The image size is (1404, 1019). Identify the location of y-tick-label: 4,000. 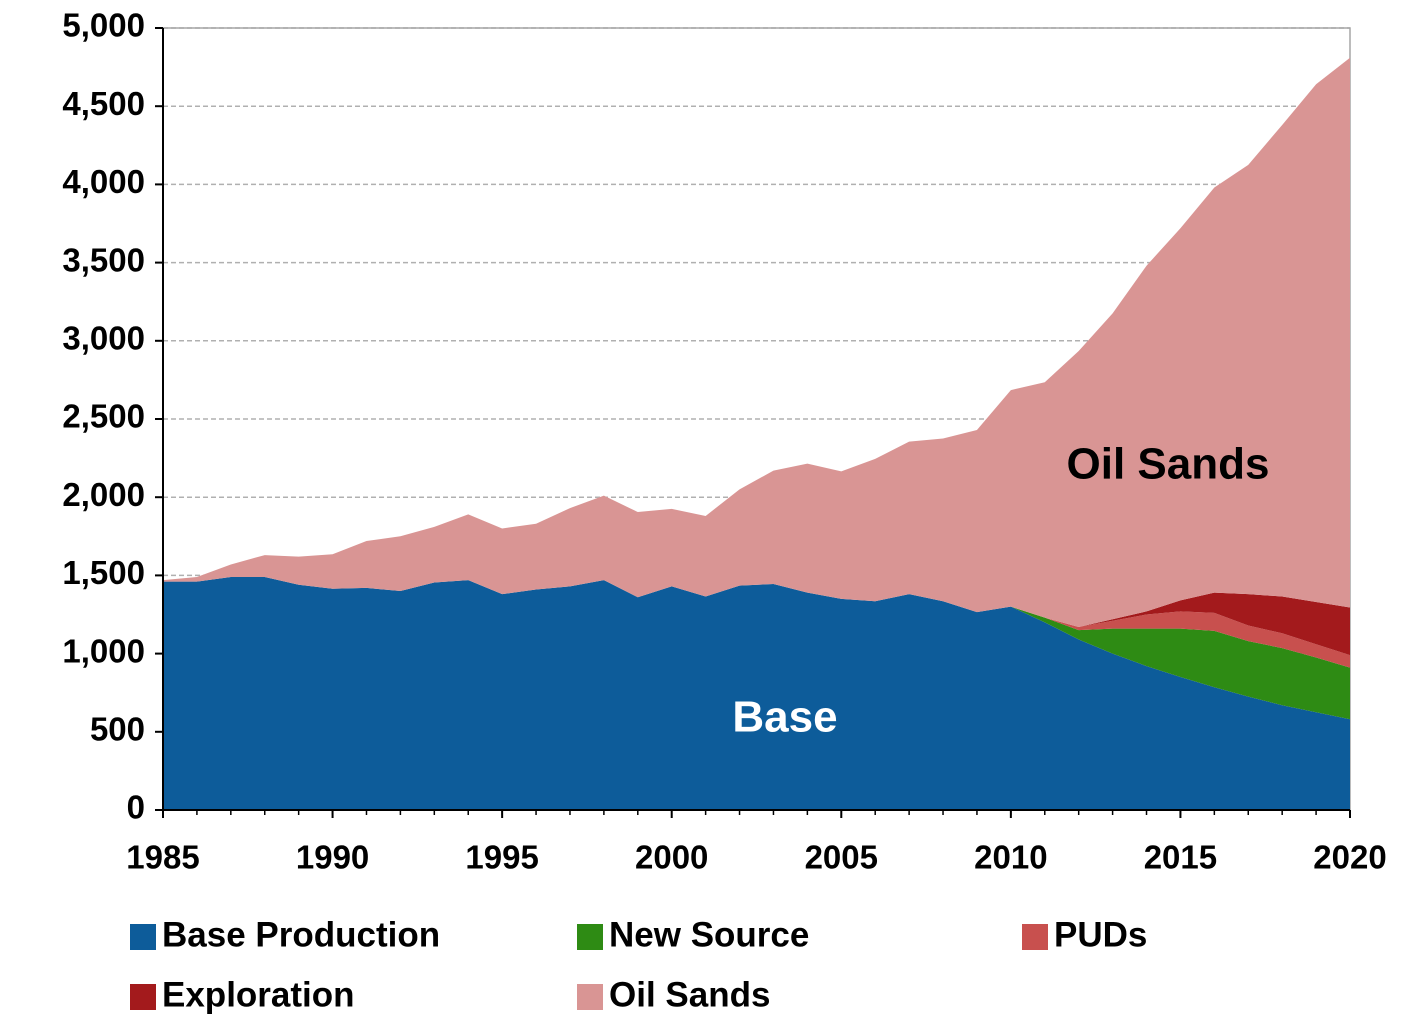
(103, 181).